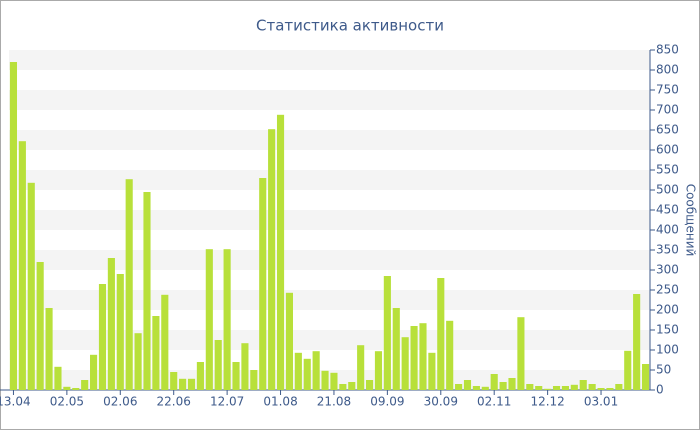  I want to click on y-tick-label: 350, so click(667, 250).